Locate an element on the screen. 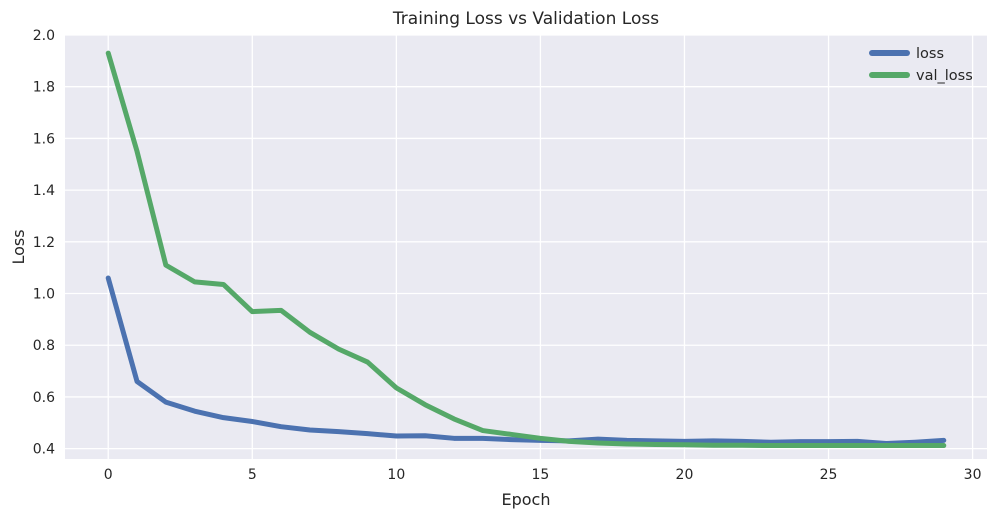 The height and width of the screenshot is (523, 997). chart-title: Training Loss vs Validation Loss is located at coordinates (525, 19).